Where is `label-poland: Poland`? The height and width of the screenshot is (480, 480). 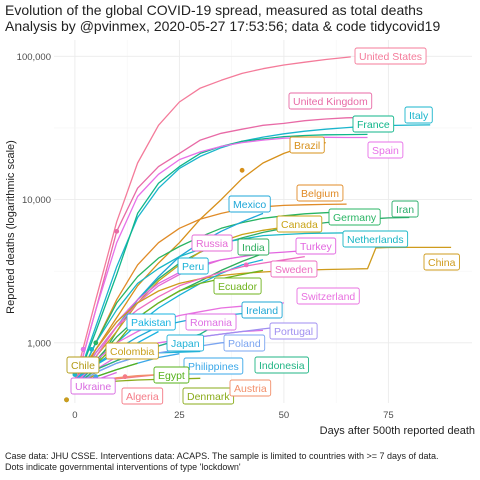 label-poland: Poland is located at coordinates (244, 343).